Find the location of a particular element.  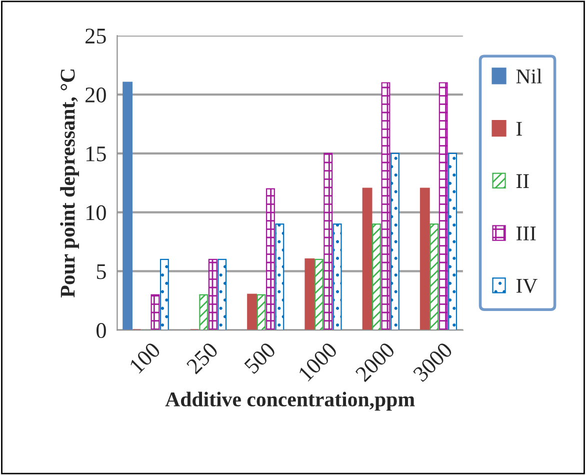

x-tick-label: 500 is located at coordinates (260, 358).